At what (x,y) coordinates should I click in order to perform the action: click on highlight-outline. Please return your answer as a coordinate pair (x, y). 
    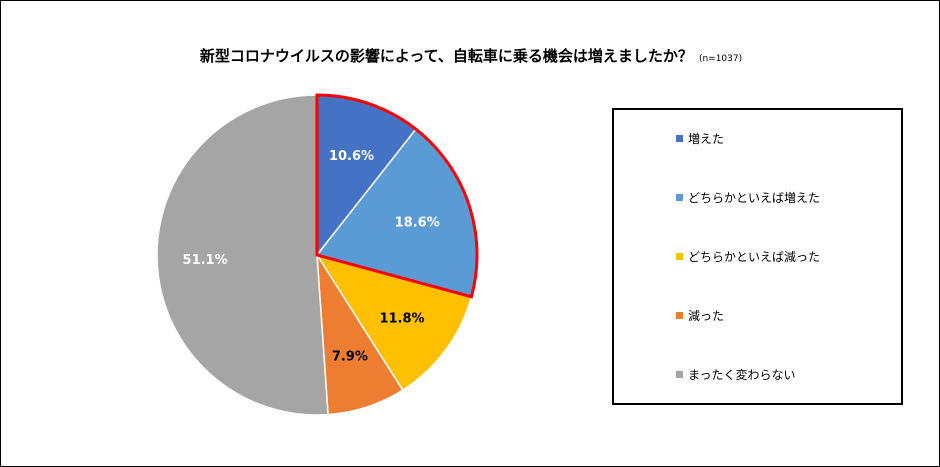
    Looking at the image, I should click on (397, 196).